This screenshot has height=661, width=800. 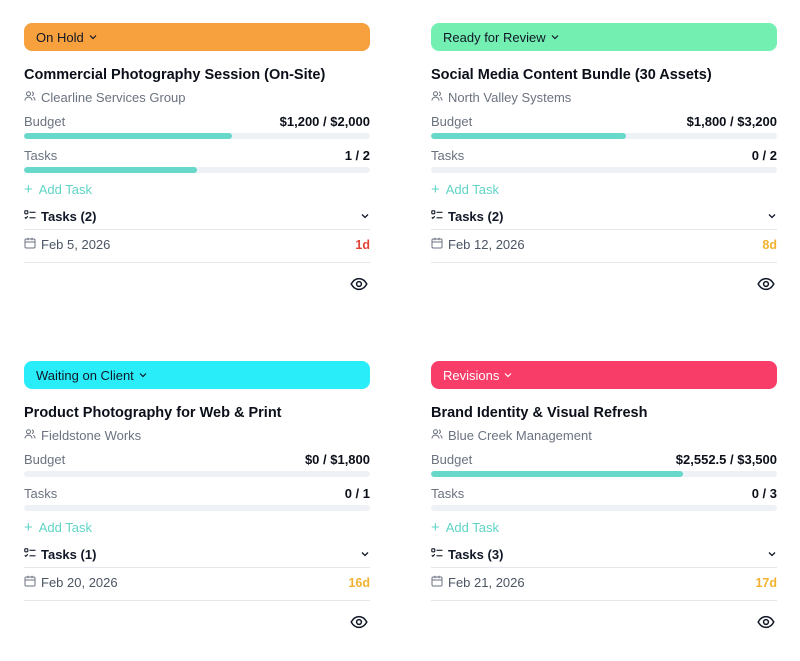 I want to click on due-date-row: Feb 5, 2026 1d, so click(x=197, y=244).